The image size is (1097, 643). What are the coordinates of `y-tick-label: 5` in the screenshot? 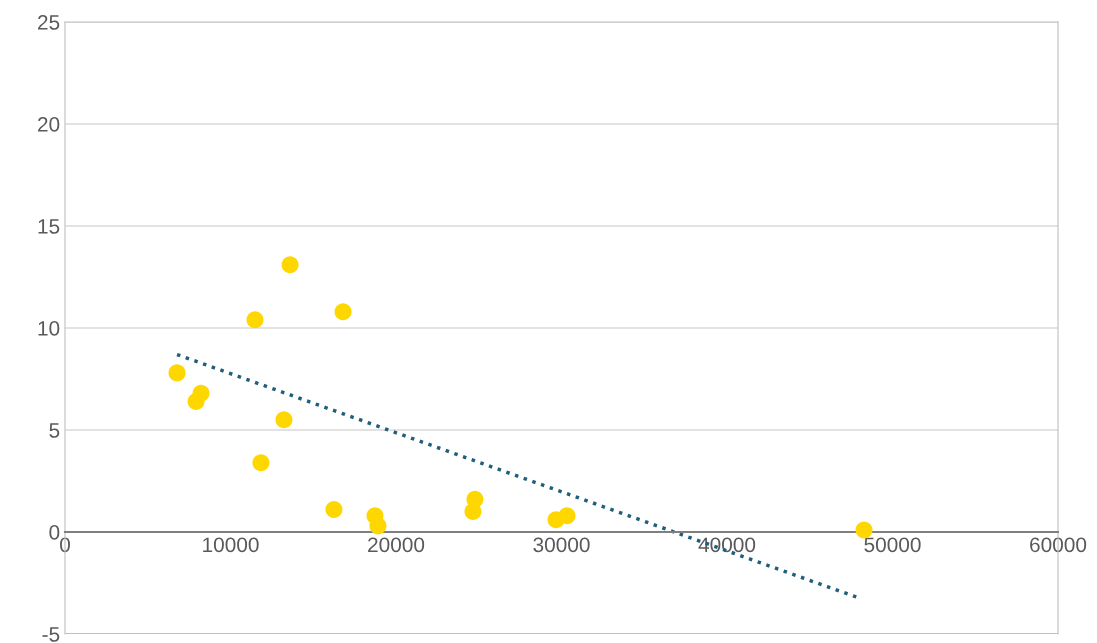 It's located at (54, 430).